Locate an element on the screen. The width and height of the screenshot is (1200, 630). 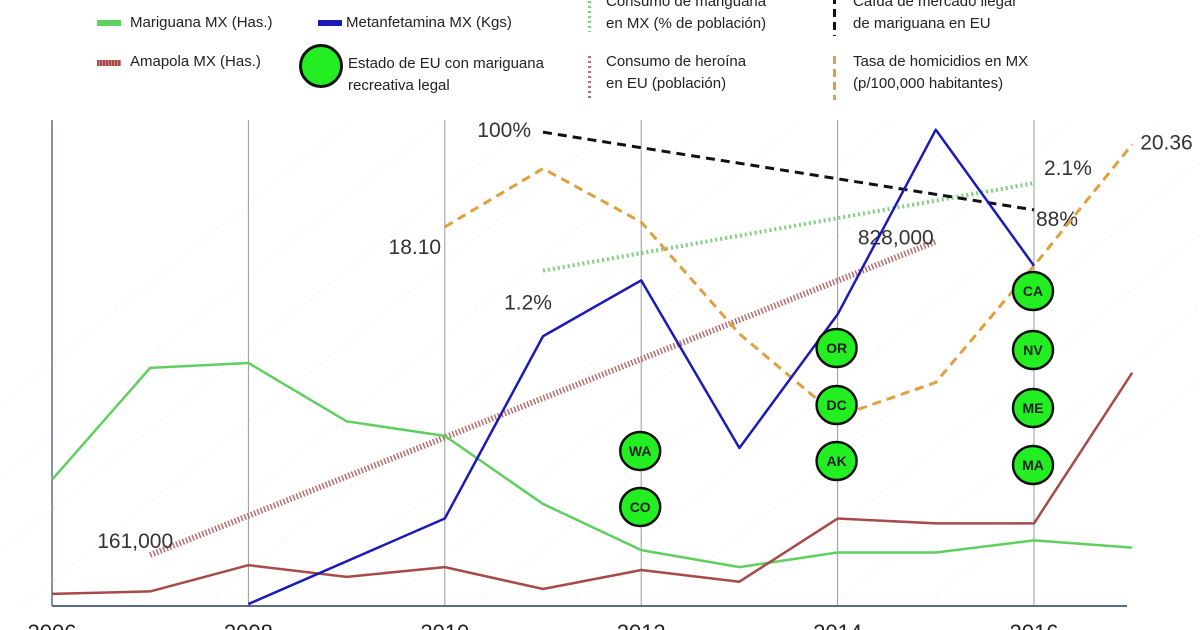
data-label-caida: 88% is located at coordinates (1057, 219).